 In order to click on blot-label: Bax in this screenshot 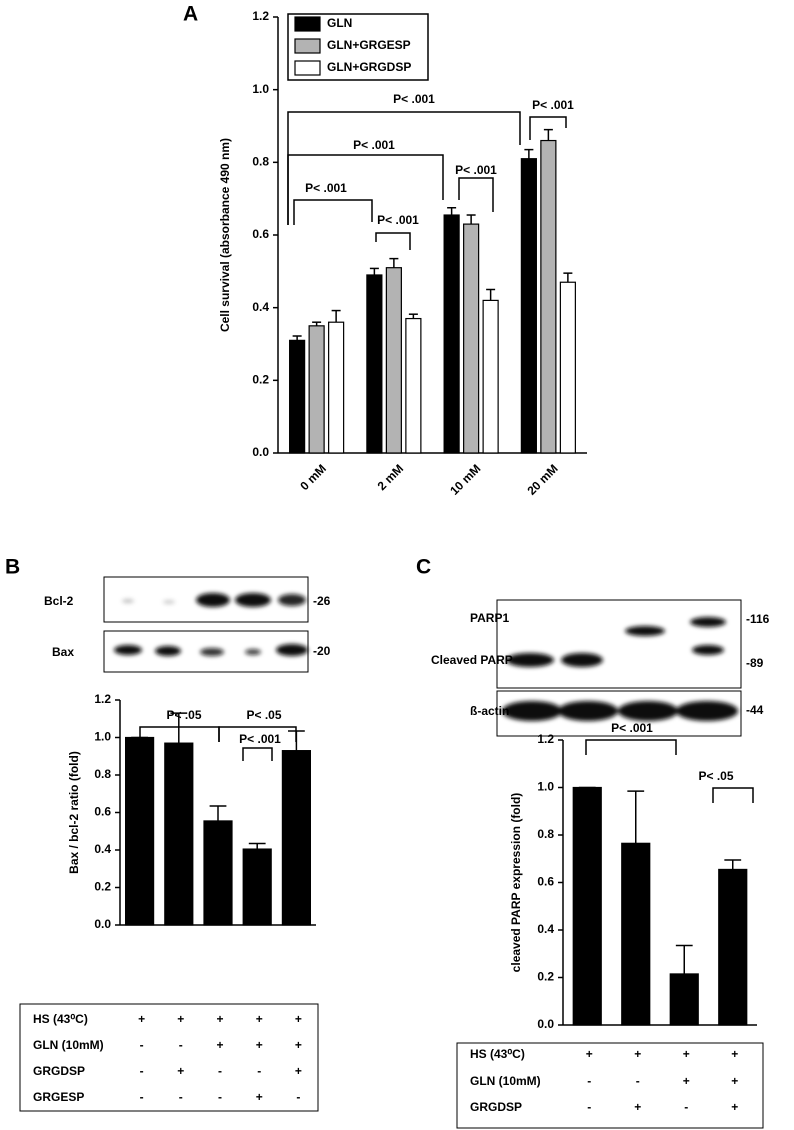, I will do `click(63, 652)`.